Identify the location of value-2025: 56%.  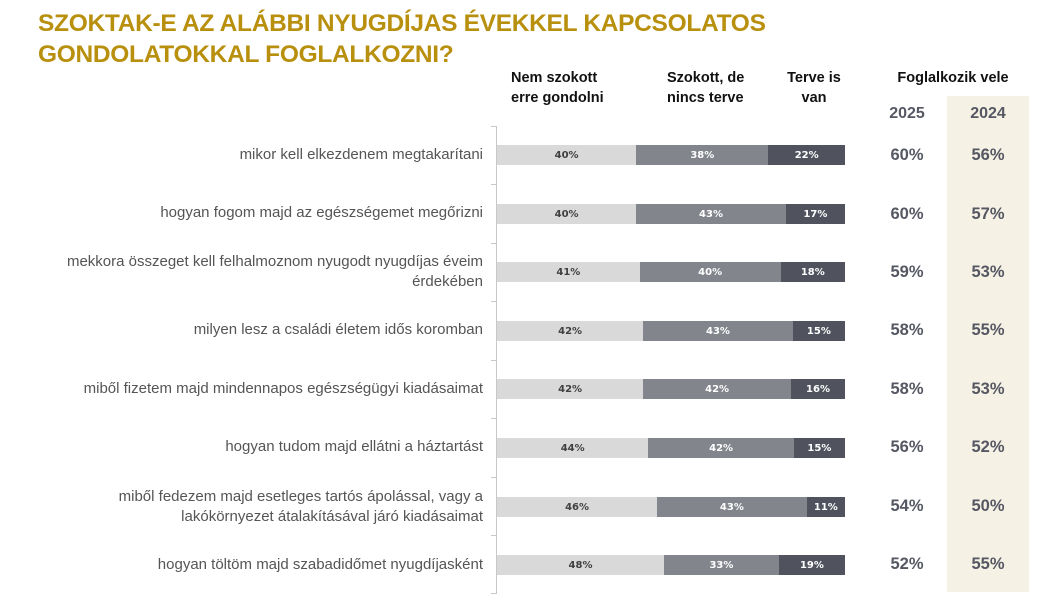
(907, 447).